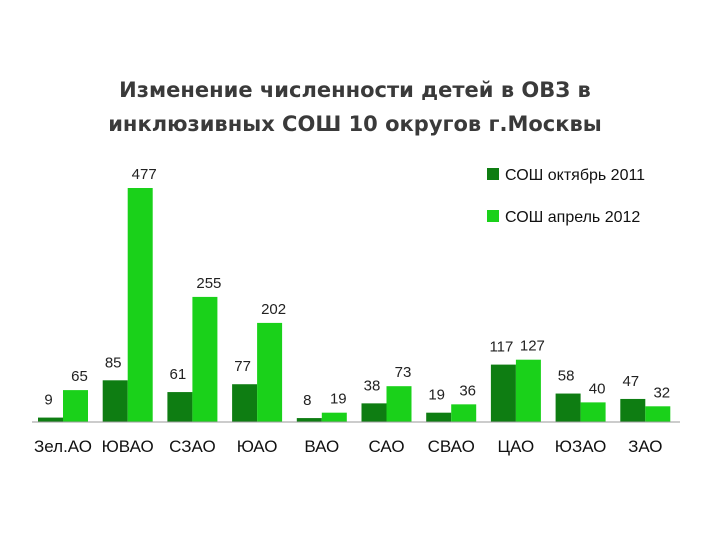 This screenshot has height=540, width=720. I want to click on legend-swatch-2011, so click(493, 174).